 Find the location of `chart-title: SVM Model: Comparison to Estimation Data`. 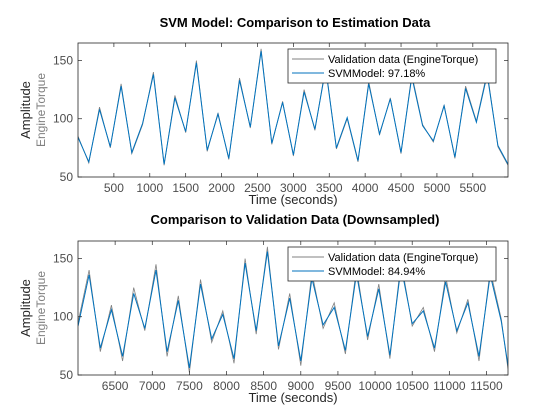

chart-title: SVM Model: Comparison to Estimation Data is located at coordinates (296, 22).